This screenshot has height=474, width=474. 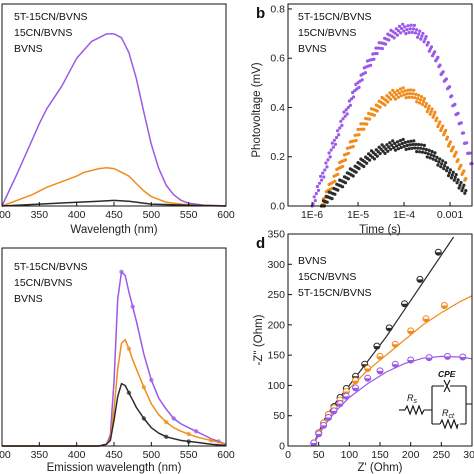 What do you see at coordinates (77, 215) in the screenshot?
I see `panel-a-xtick-2: 400` at bounding box center [77, 215].